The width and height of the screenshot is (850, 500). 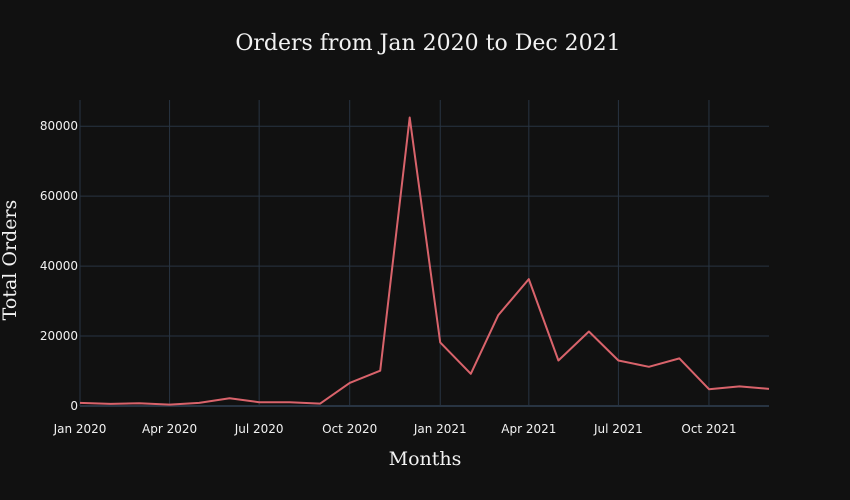 I want to click on x-tick-label: Jul 2021, so click(x=618, y=429).